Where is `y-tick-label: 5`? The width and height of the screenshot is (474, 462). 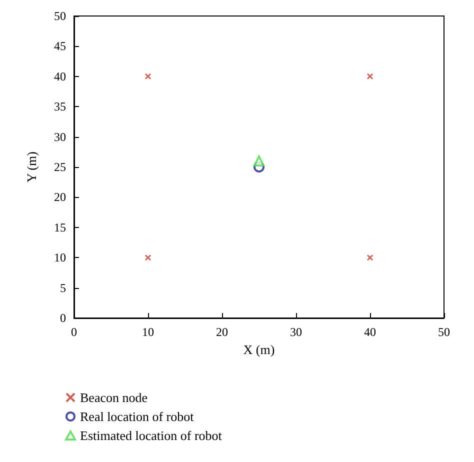
y-tick-label: 5 is located at coordinates (63, 287).